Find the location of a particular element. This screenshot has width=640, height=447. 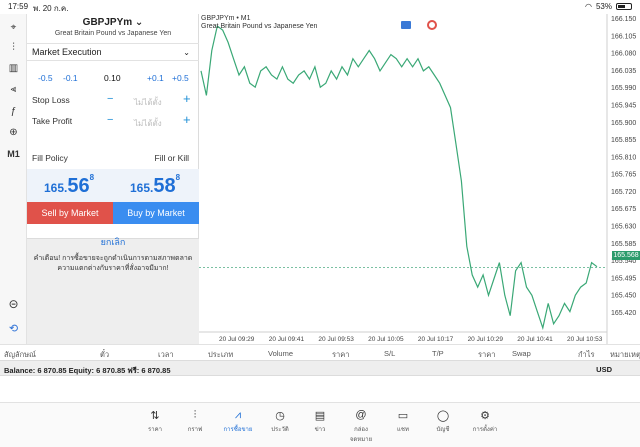

bid-price-prefix: 165. is located at coordinates (56, 188).